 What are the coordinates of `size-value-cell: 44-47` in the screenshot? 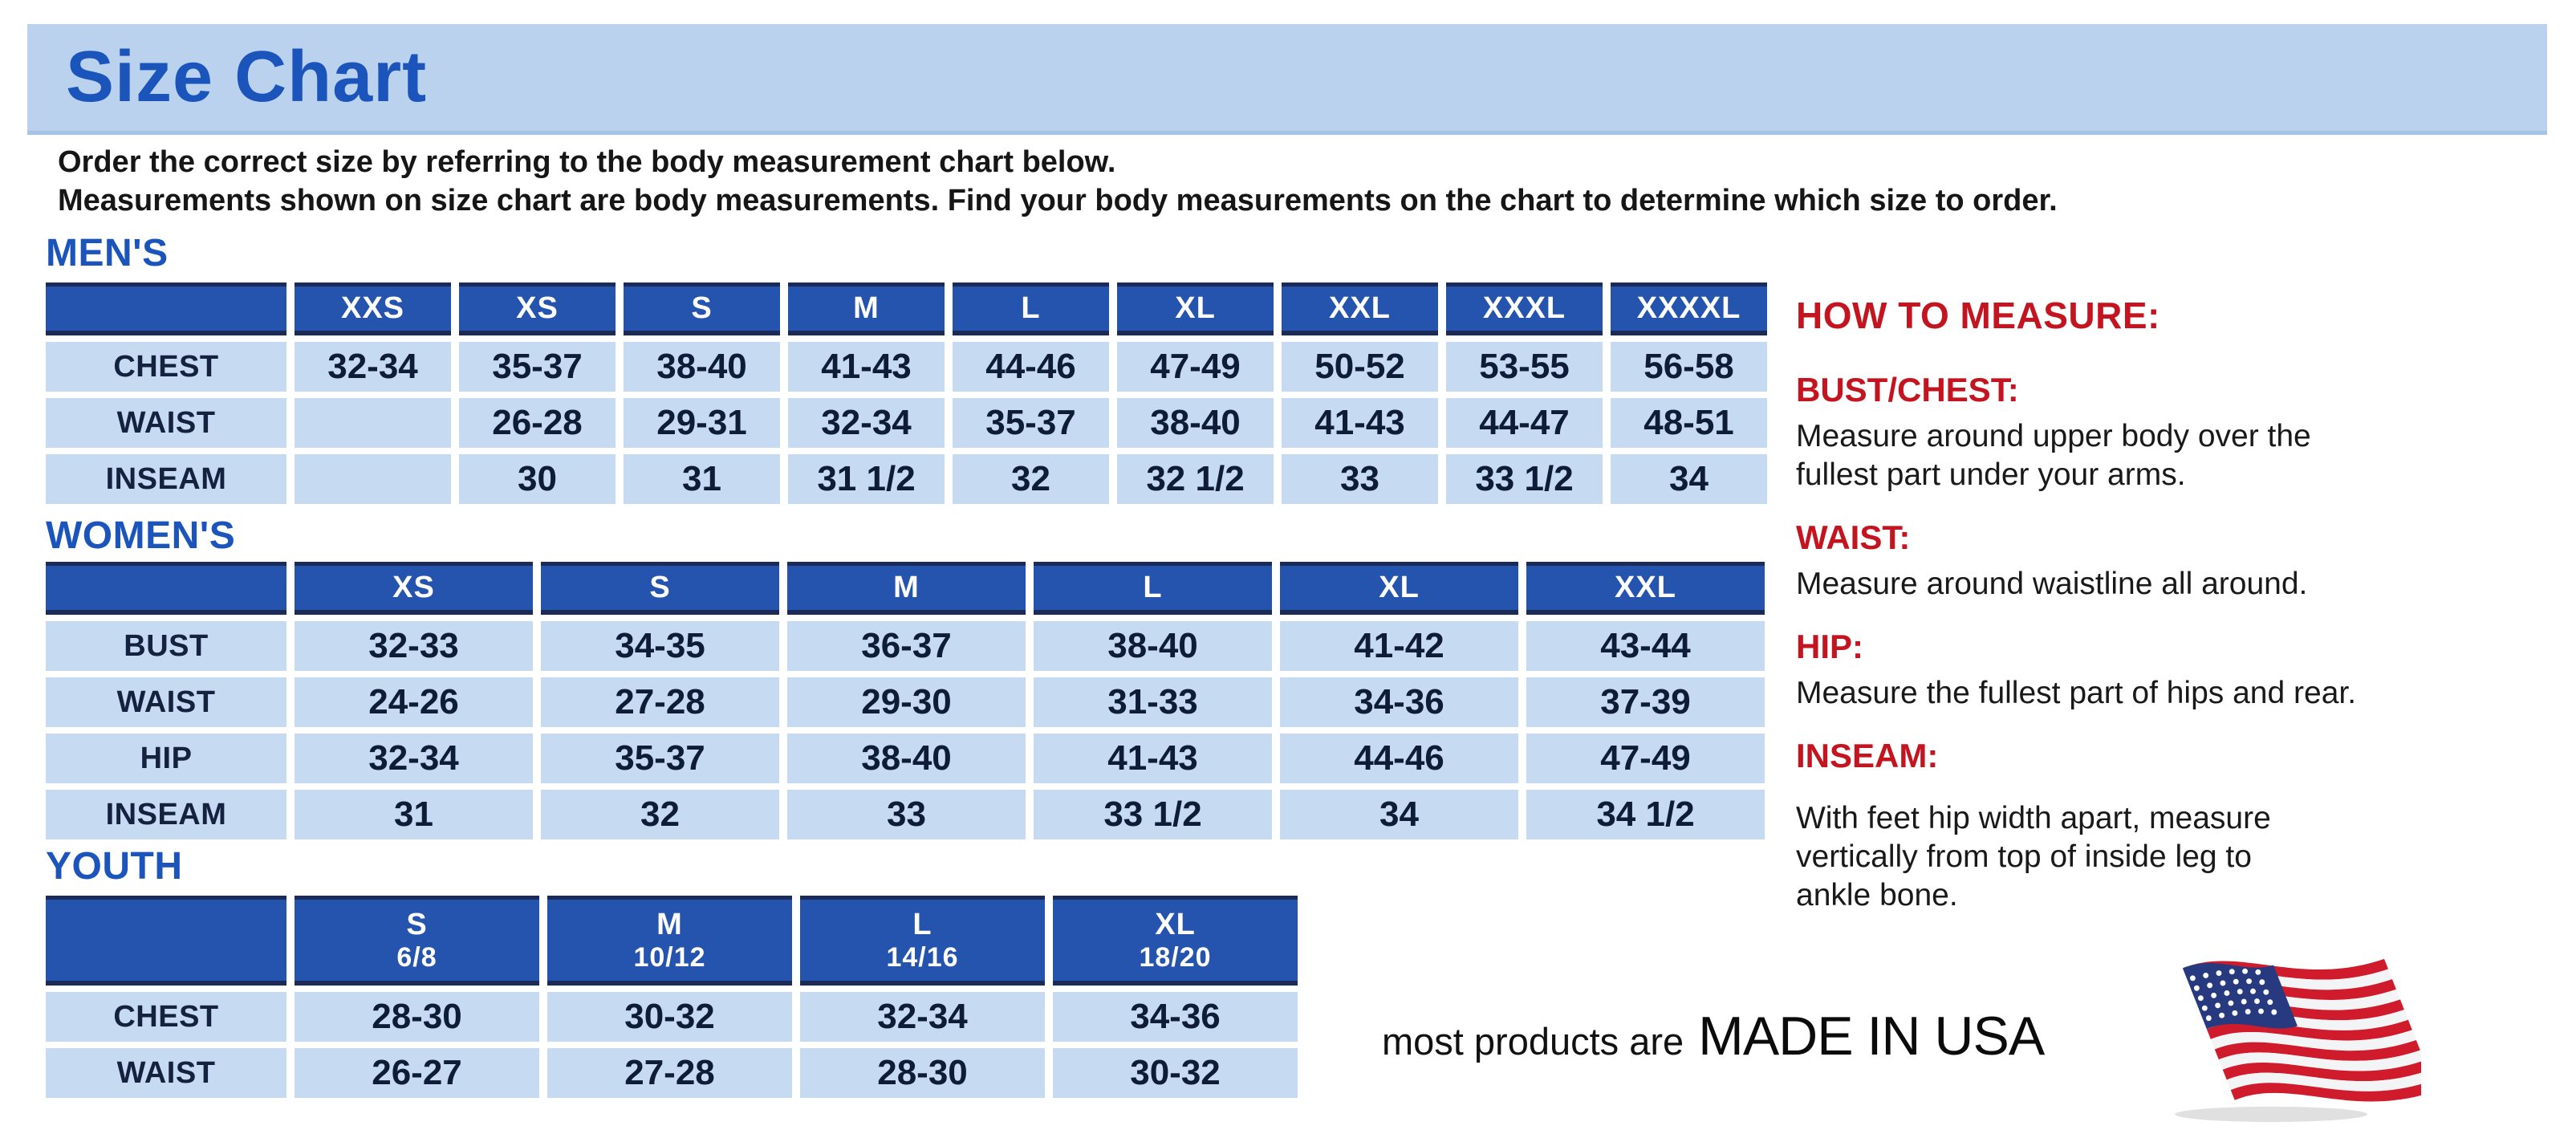 It's located at (1524, 423).